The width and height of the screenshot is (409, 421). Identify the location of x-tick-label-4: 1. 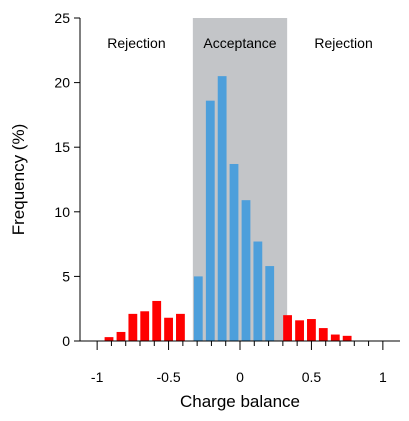
(383, 377).